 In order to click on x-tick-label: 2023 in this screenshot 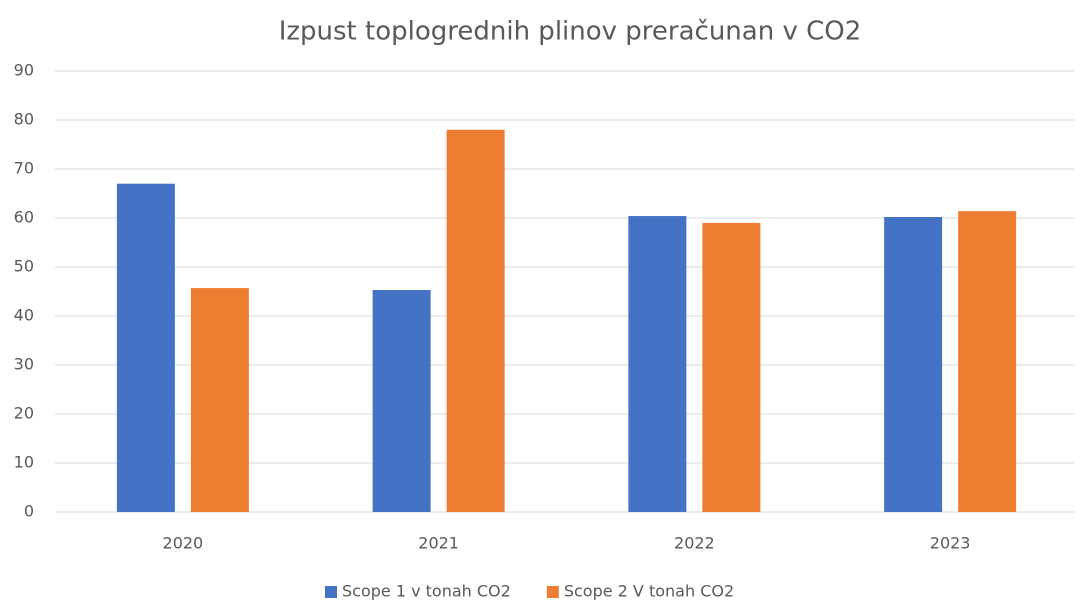, I will do `click(950, 543)`.